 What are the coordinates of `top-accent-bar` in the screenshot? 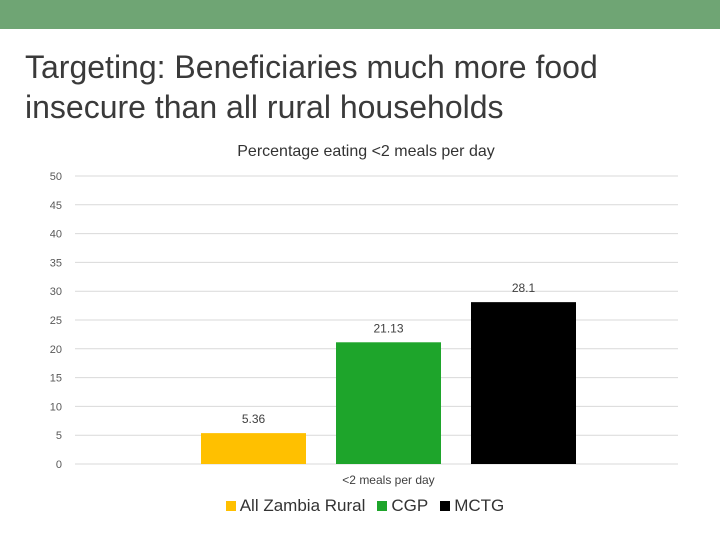 It's located at (360, 14).